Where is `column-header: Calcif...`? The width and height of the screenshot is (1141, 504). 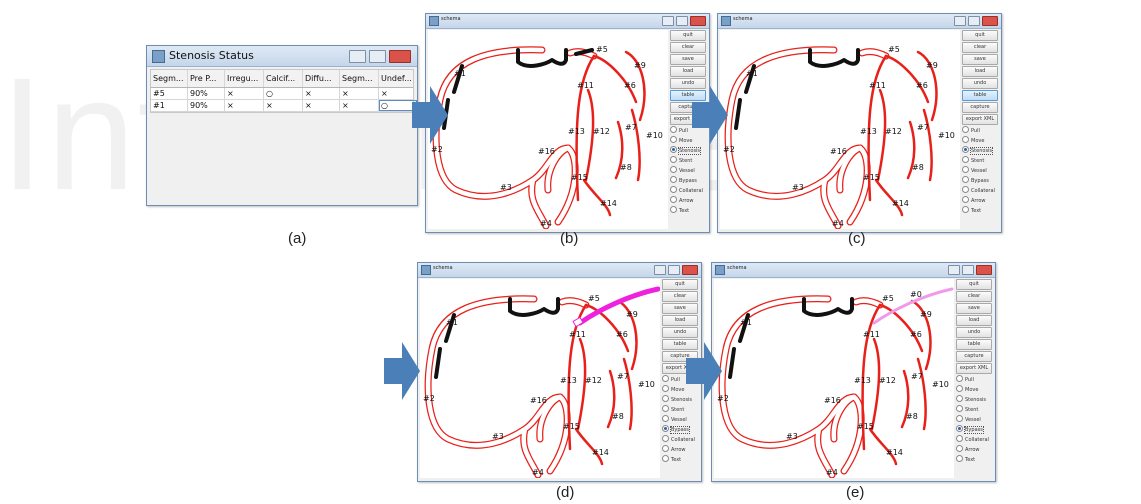
column-header: Calcif... is located at coordinates (283, 78).